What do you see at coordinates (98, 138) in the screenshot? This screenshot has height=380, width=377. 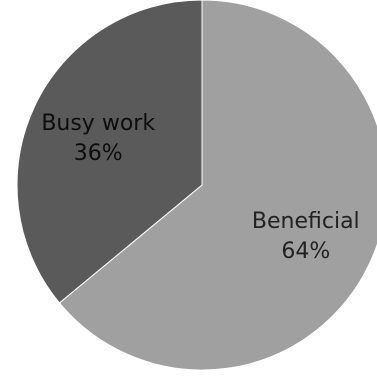 I see `pie-label-busy-work: Busy work 36%` at bounding box center [98, 138].